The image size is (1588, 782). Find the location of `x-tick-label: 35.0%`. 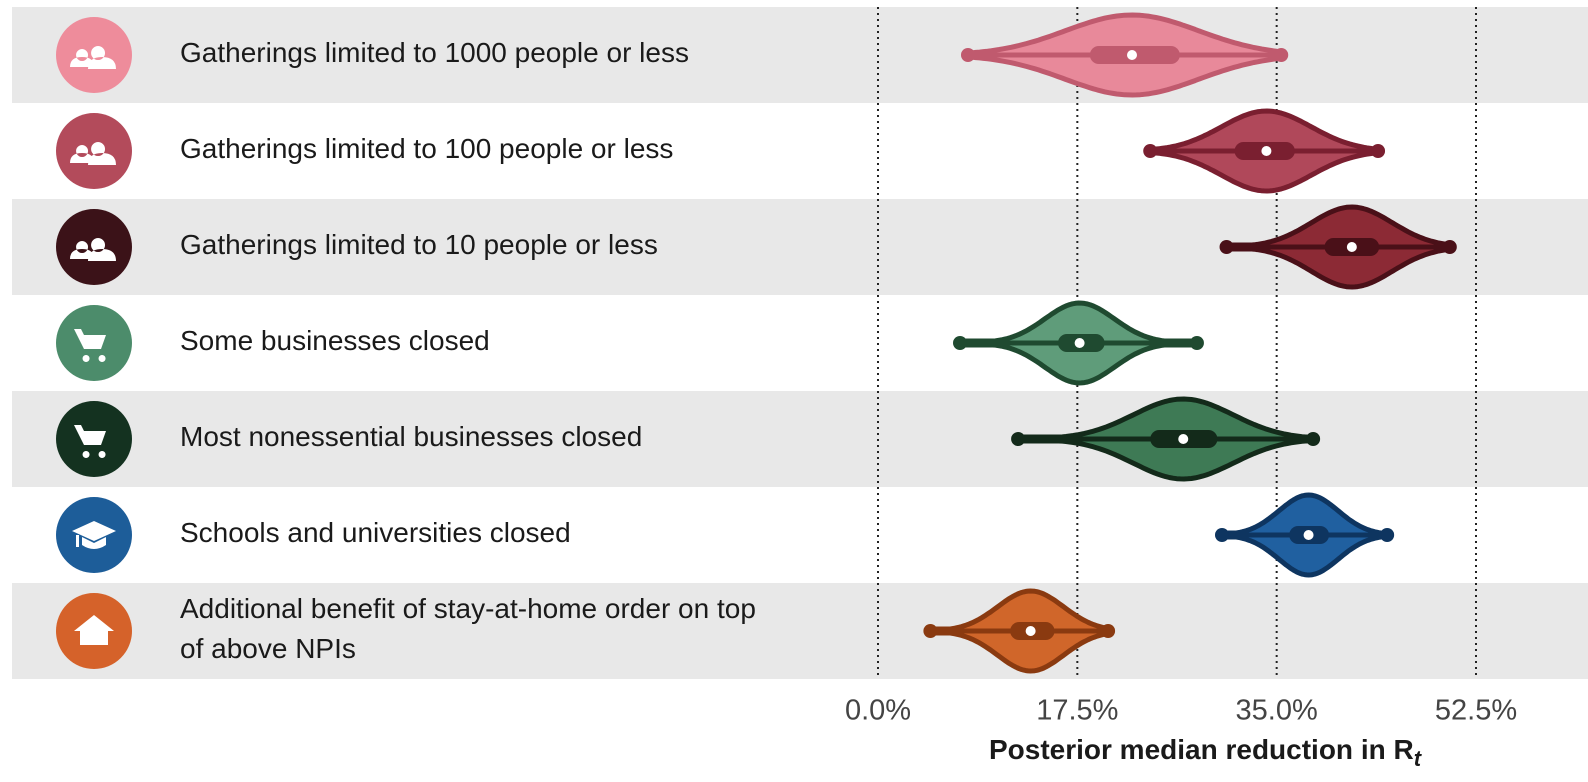

x-tick-label: 35.0% is located at coordinates (1277, 711).